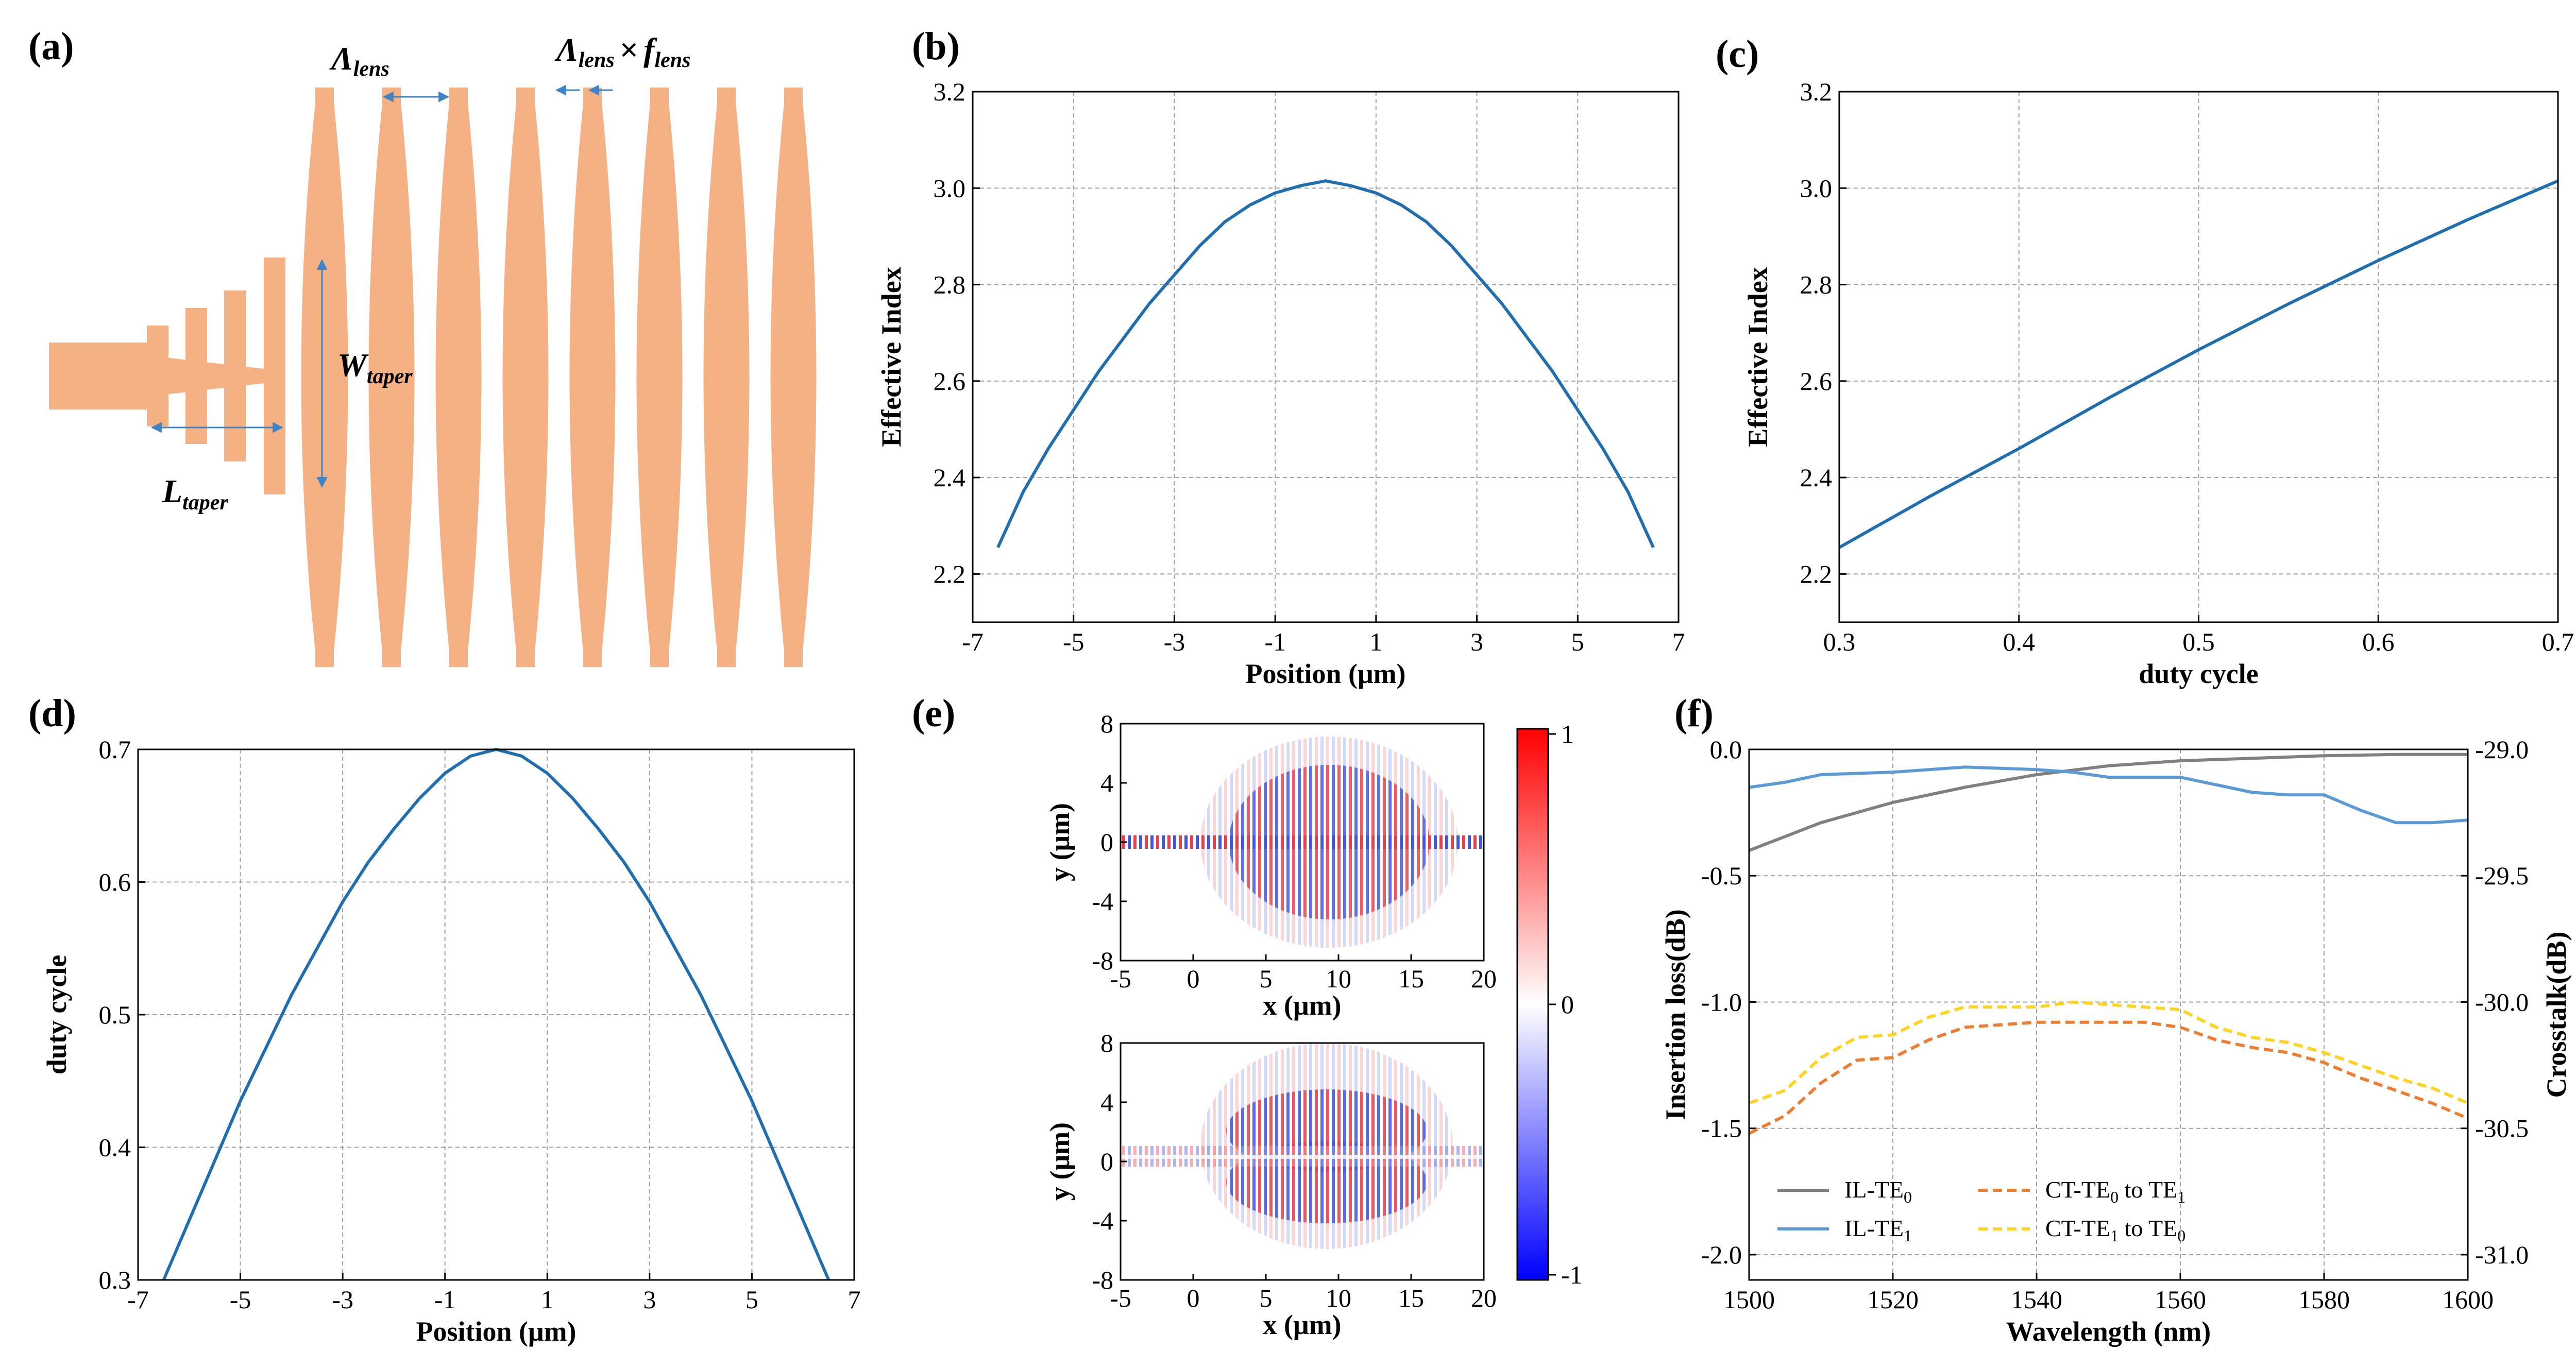  I want to click on colorbar-tick-label: -1, so click(1572, 1274).